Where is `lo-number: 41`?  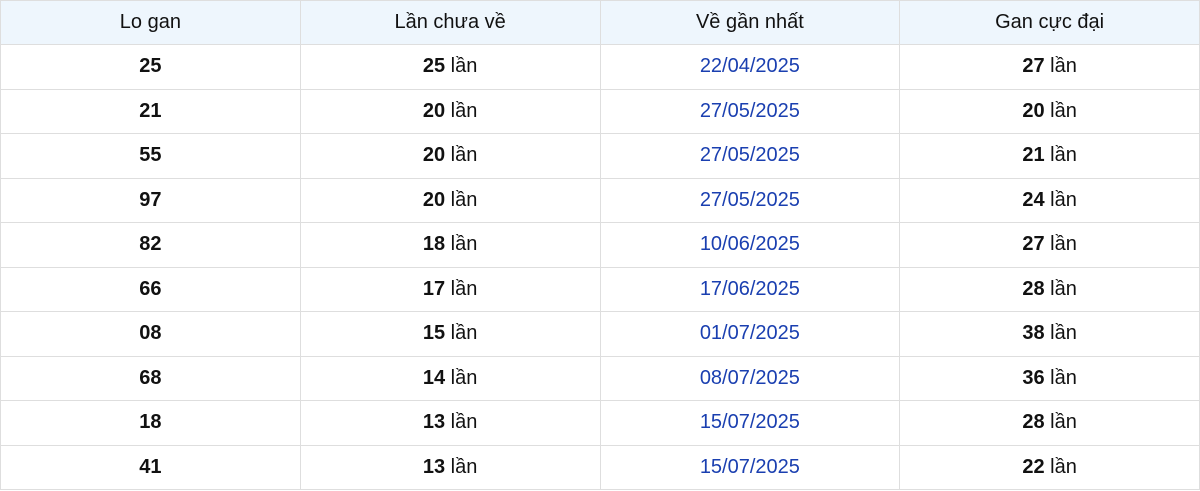
lo-number: 41 is located at coordinates (150, 467).